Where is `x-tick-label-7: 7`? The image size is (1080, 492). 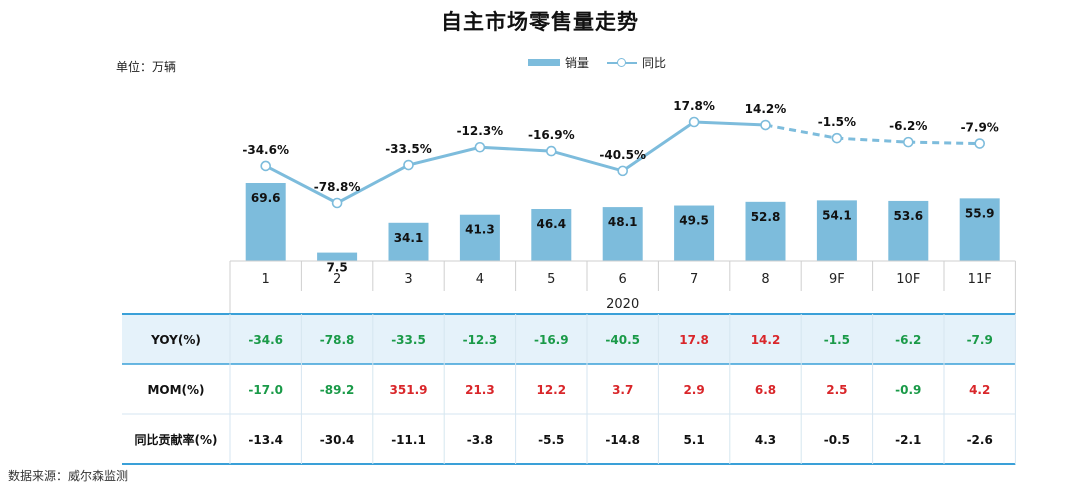
x-tick-label-7: 7 is located at coordinates (694, 279).